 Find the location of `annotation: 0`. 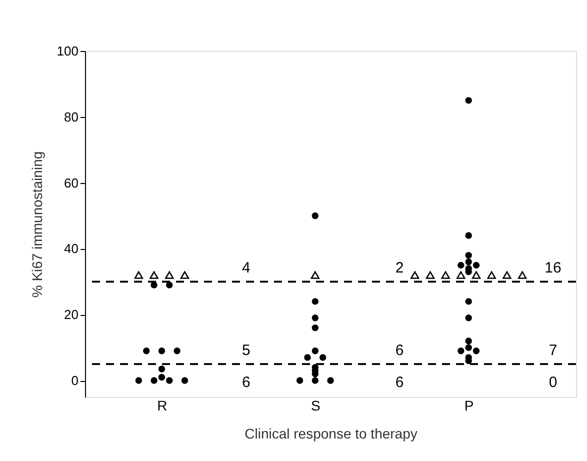

annotation: 0 is located at coordinates (553, 383).